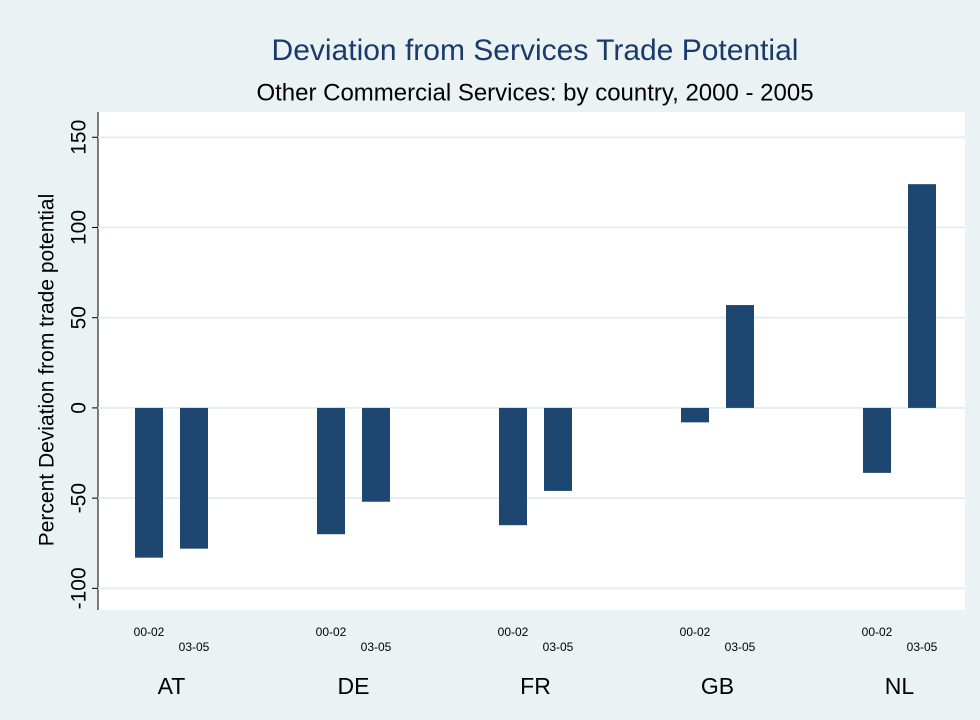 Image resolution: width=980 pixels, height=720 pixels. What do you see at coordinates (79, 227) in the screenshot?
I see `y-tick-label: 100` at bounding box center [79, 227].